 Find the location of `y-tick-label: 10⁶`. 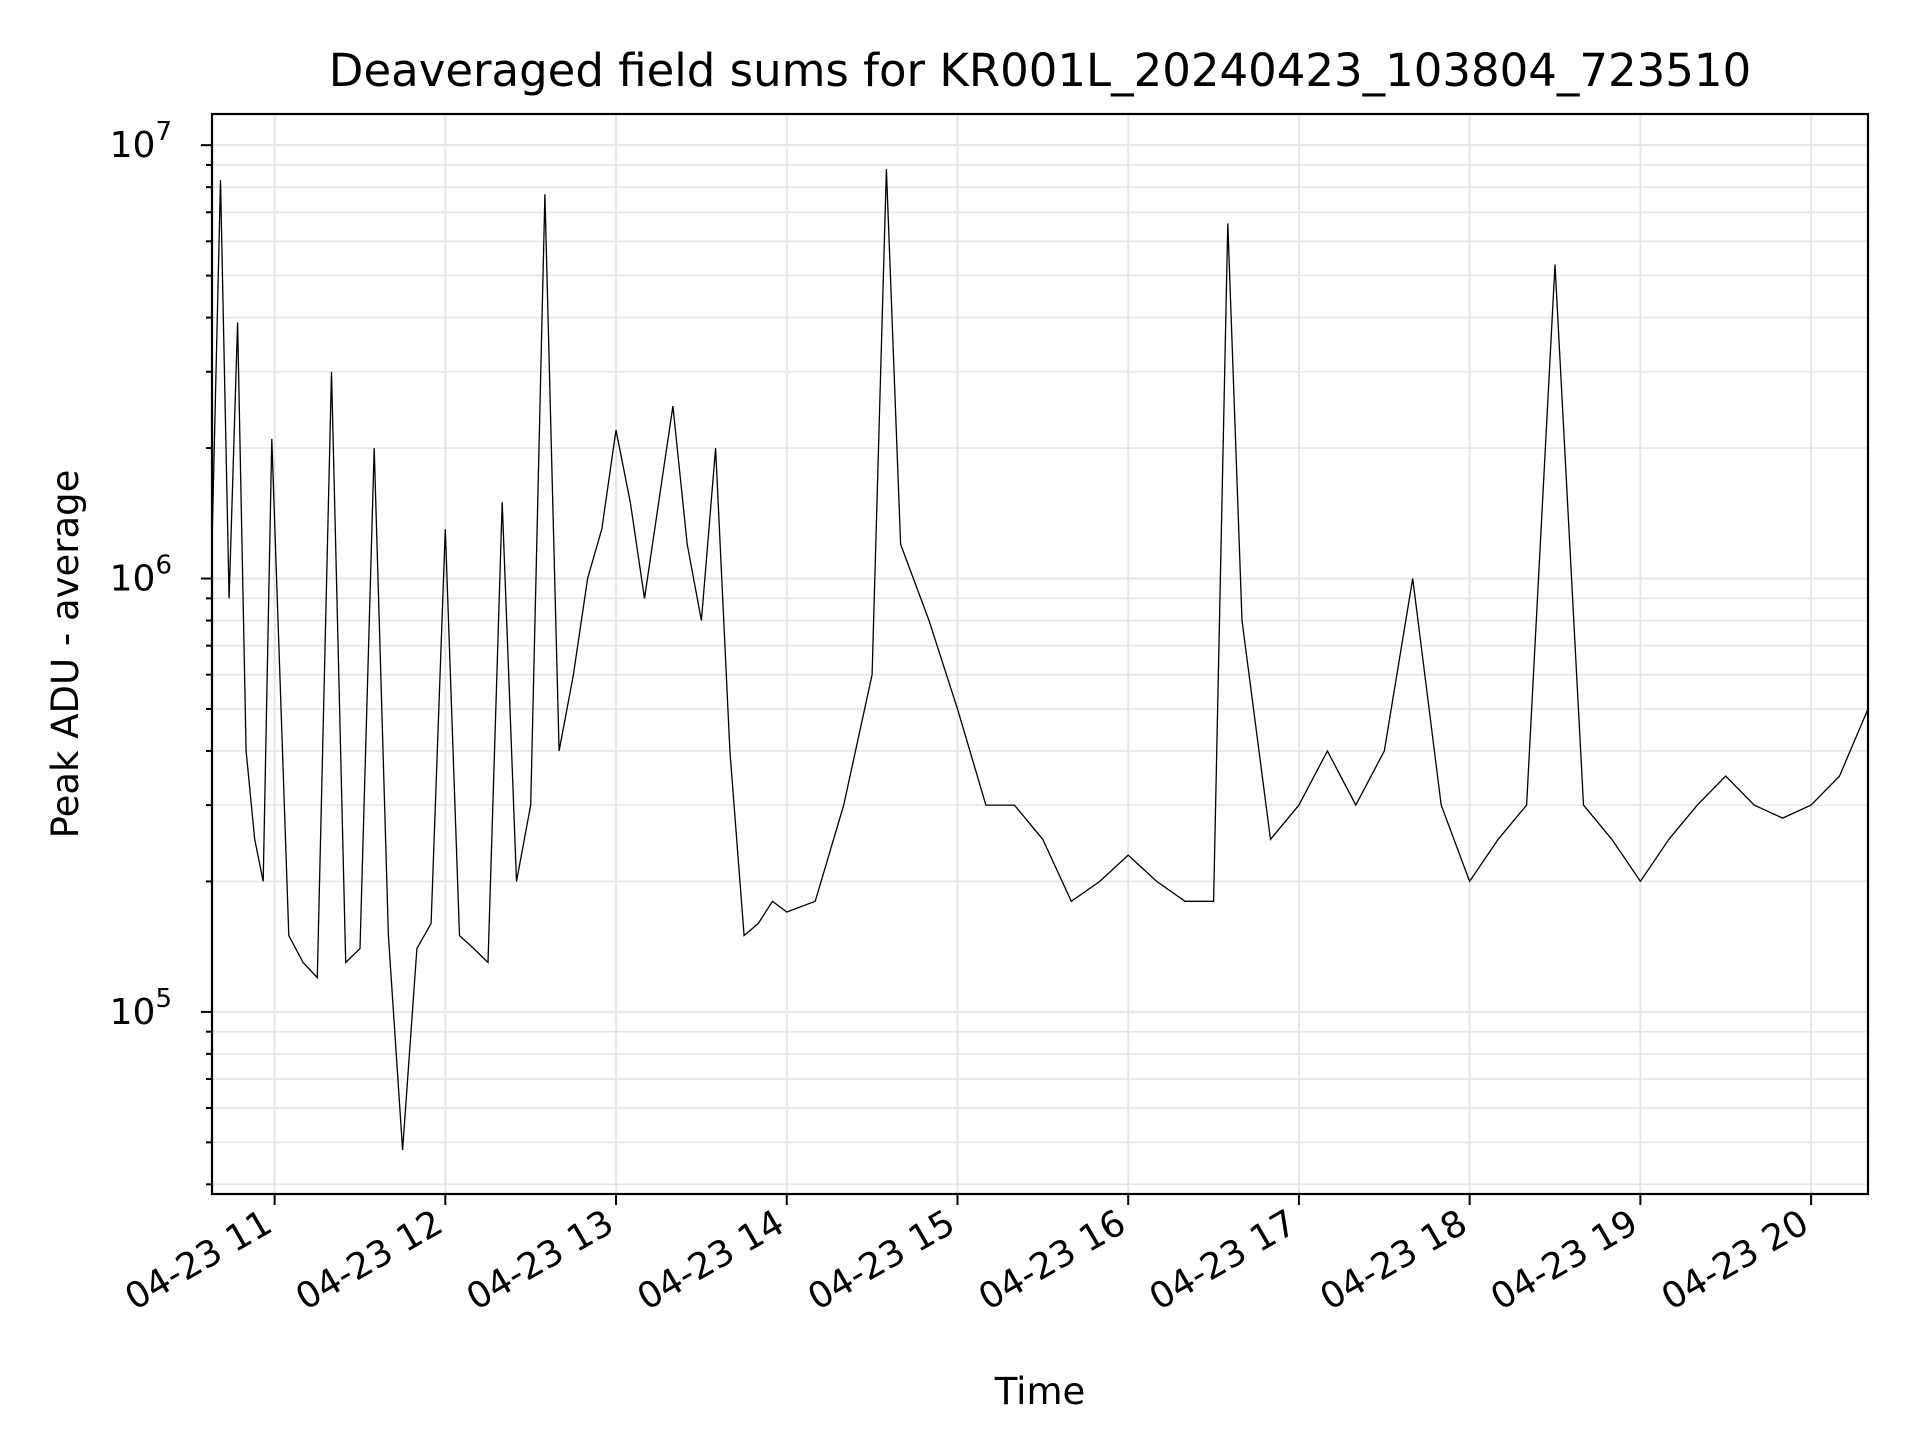

y-tick-label: 10⁶ is located at coordinates (141, 575).